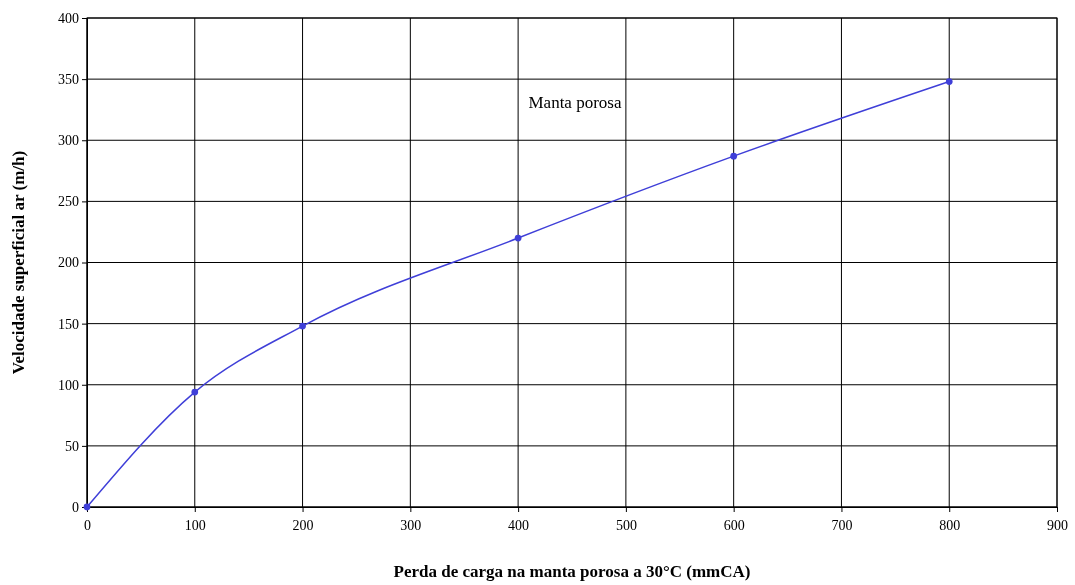 Image resolution: width=1075 pixels, height=585 pixels. I want to click on y-tick-label: 300, so click(68, 141).